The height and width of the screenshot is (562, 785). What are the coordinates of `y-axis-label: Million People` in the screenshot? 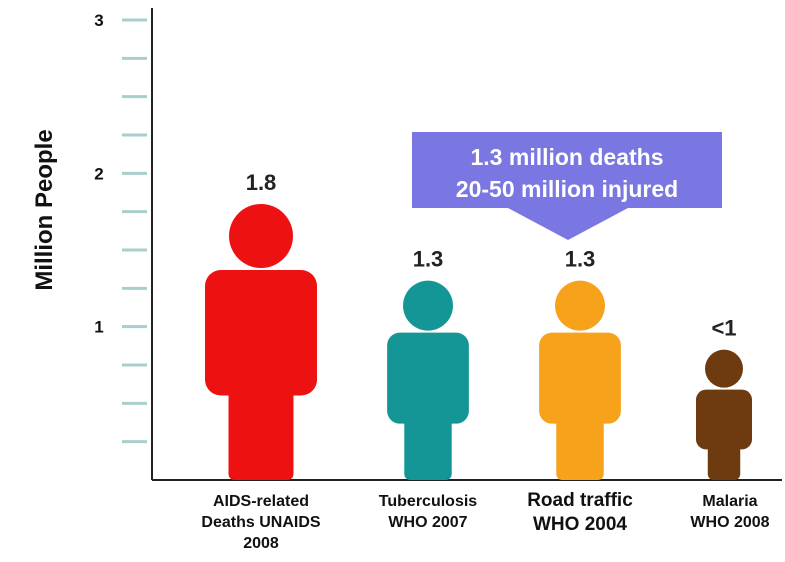 It's located at (44, 209).